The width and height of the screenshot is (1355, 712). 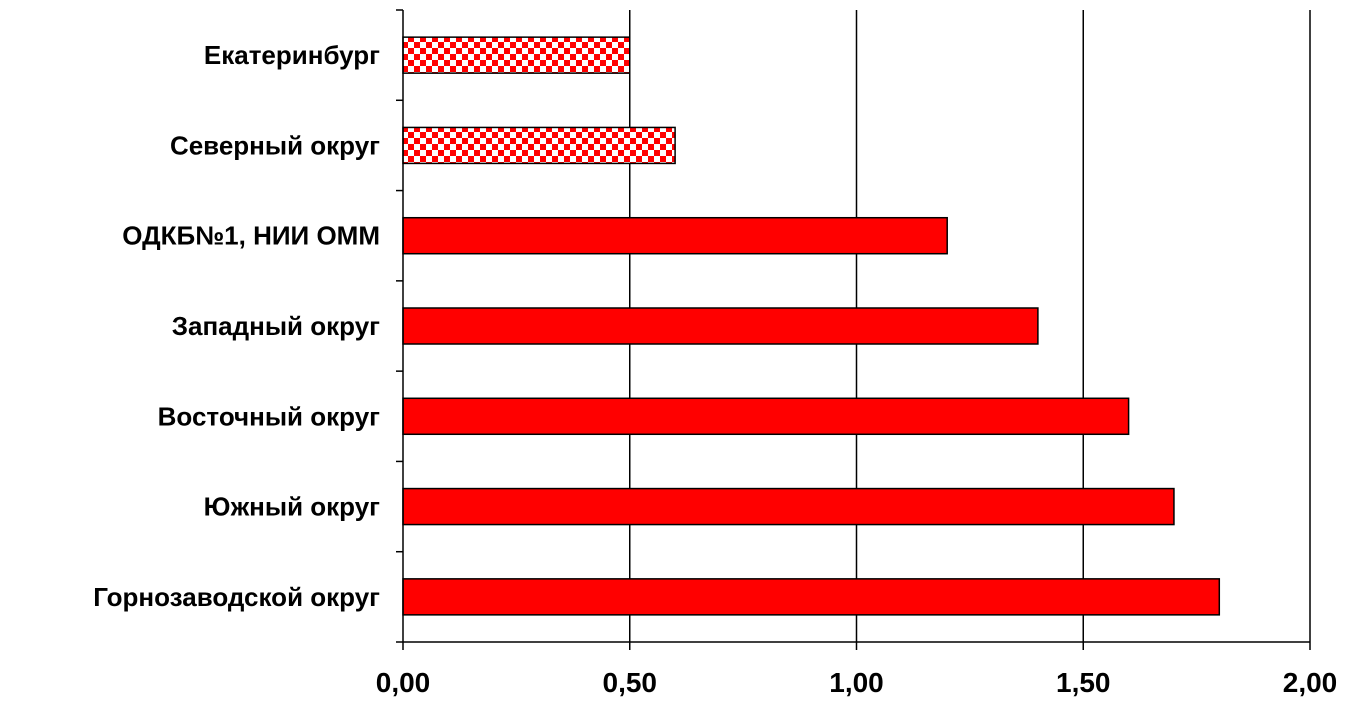 I want to click on category-label: Южный округ, so click(x=292, y=507).